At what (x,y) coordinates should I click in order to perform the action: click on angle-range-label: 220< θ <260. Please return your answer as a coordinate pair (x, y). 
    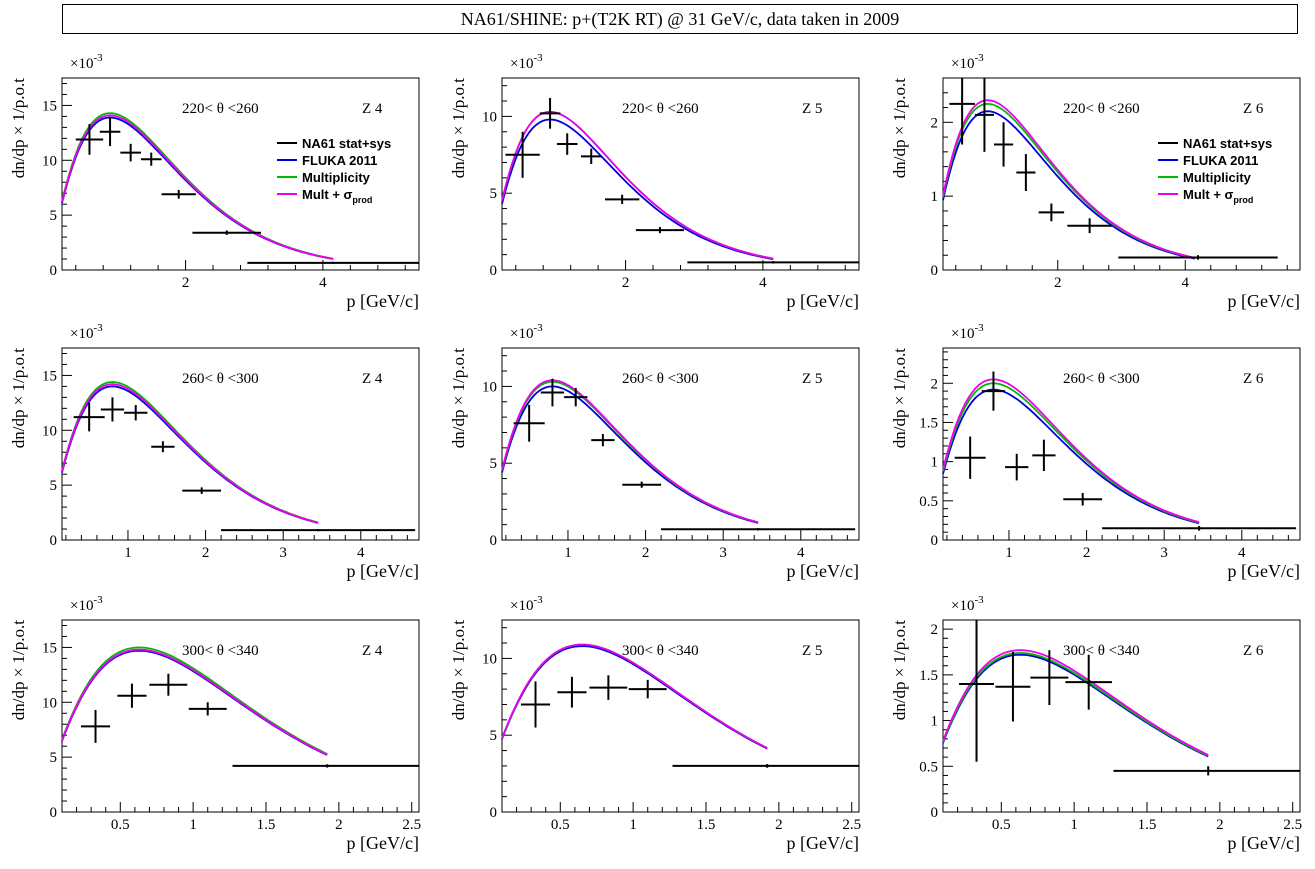
    Looking at the image, I should click on (220, 109).